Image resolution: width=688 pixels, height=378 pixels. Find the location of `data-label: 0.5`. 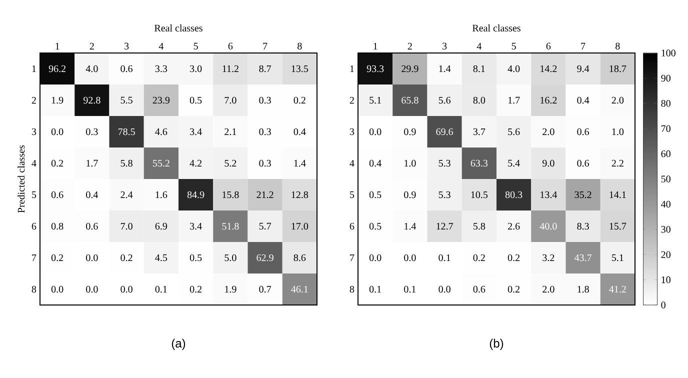

data-label: 0.5 is located at coordinates (375, 194).